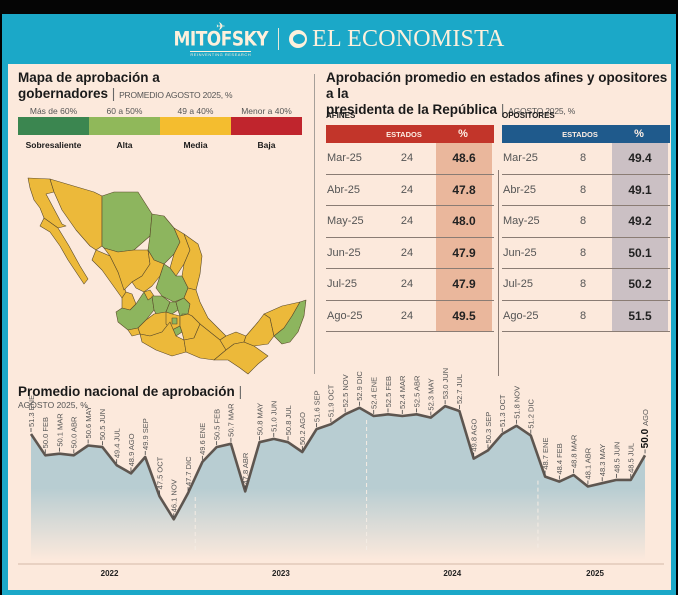  Describe the element at coordinates (410, 285) in the screenshot. I see `table-row: Jul-25 24 47.9` at that location.